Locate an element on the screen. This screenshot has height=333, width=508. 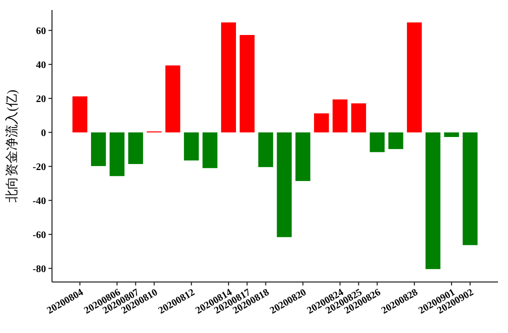
y-tick-label: 20 is located at coordinates (41, 99).